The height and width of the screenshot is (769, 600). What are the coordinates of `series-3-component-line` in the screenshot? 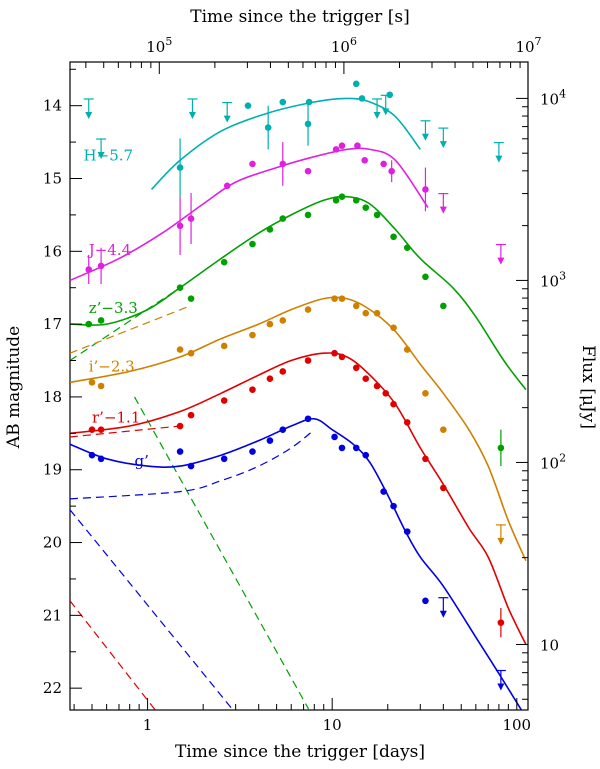 It's located at (130, 329).